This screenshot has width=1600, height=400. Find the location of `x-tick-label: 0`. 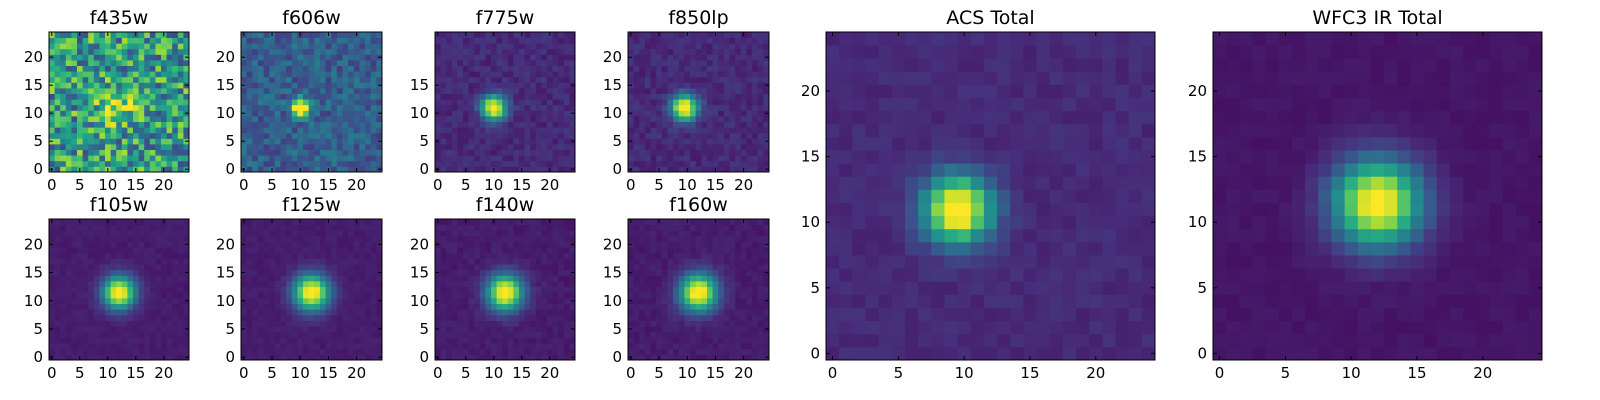

x-tick-label: 0 is located at coordinates (631, 185).